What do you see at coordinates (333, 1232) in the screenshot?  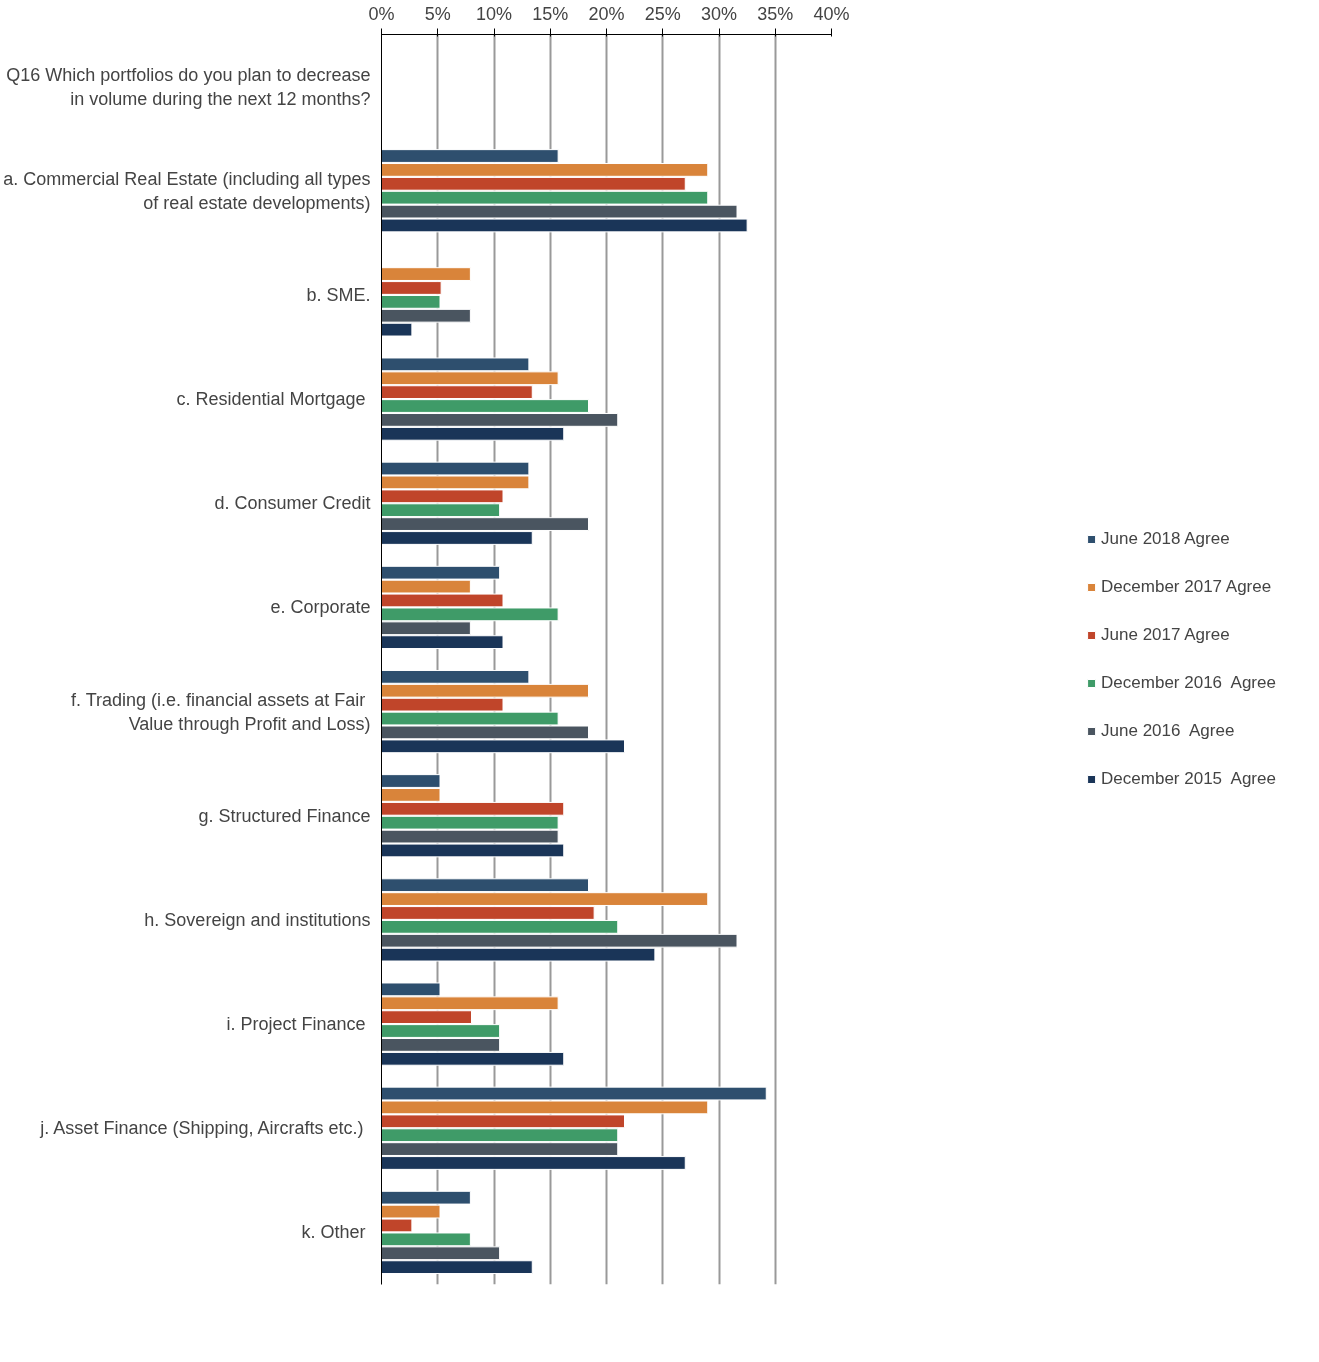 I see `y-tick-label: k. Other` at bounding box center [333, 1232].